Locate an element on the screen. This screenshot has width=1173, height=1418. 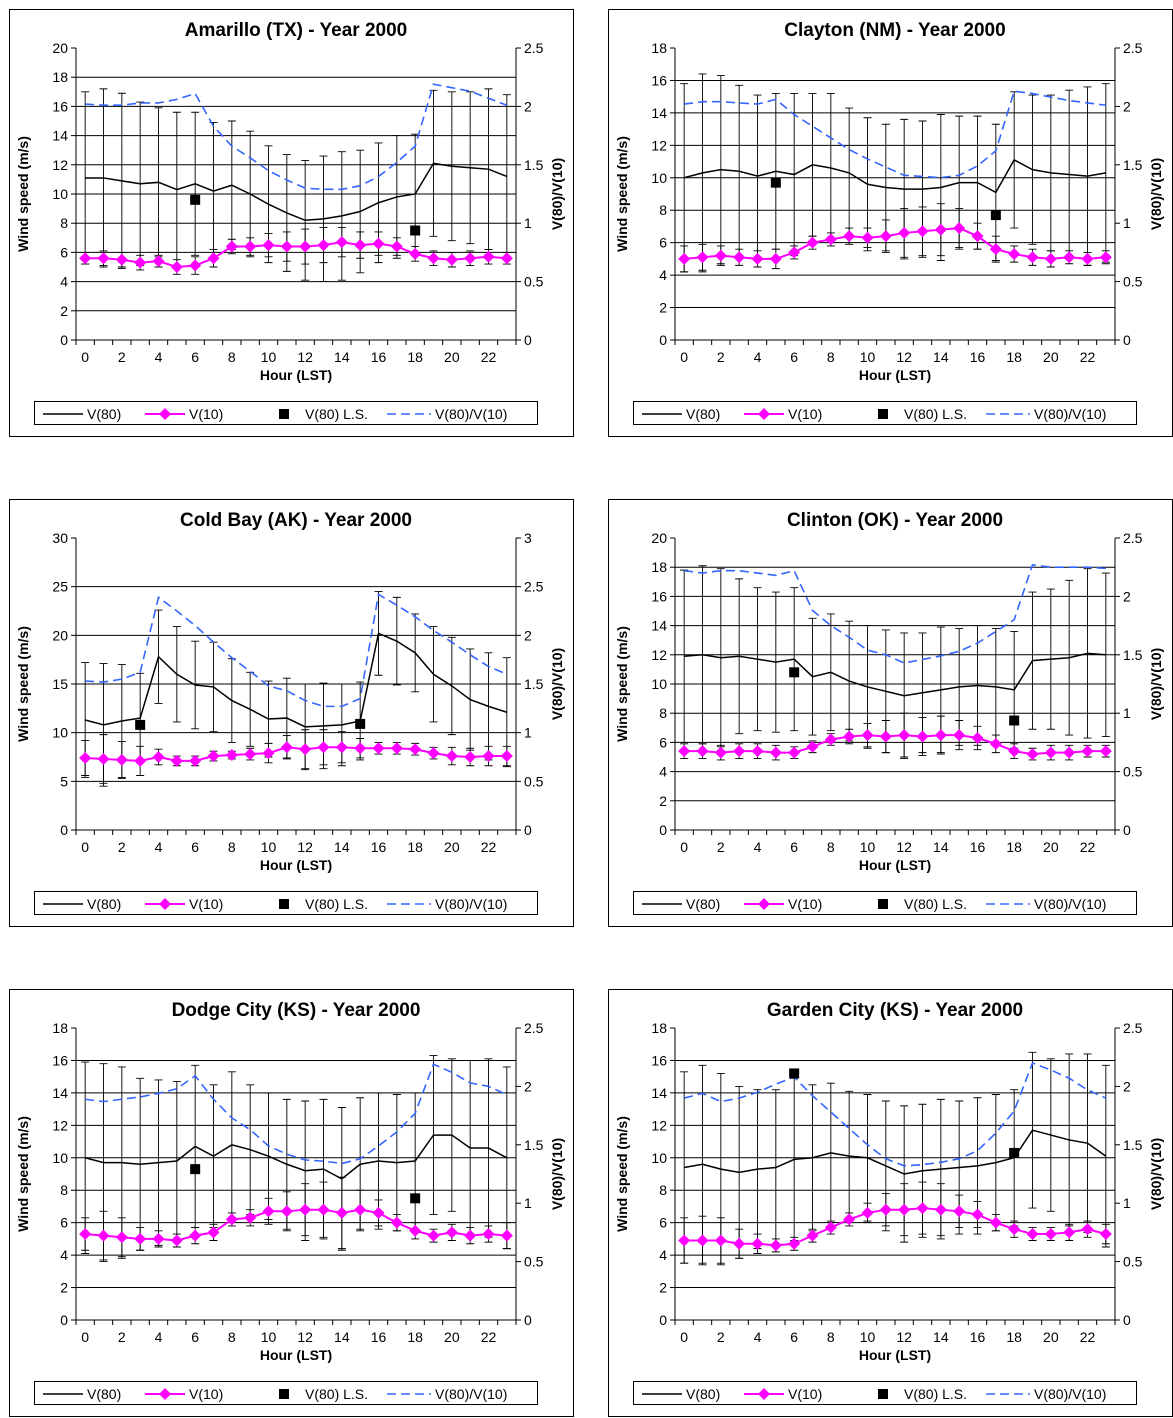
y2-tick-label: 0 is located at coordinates (528, 830).